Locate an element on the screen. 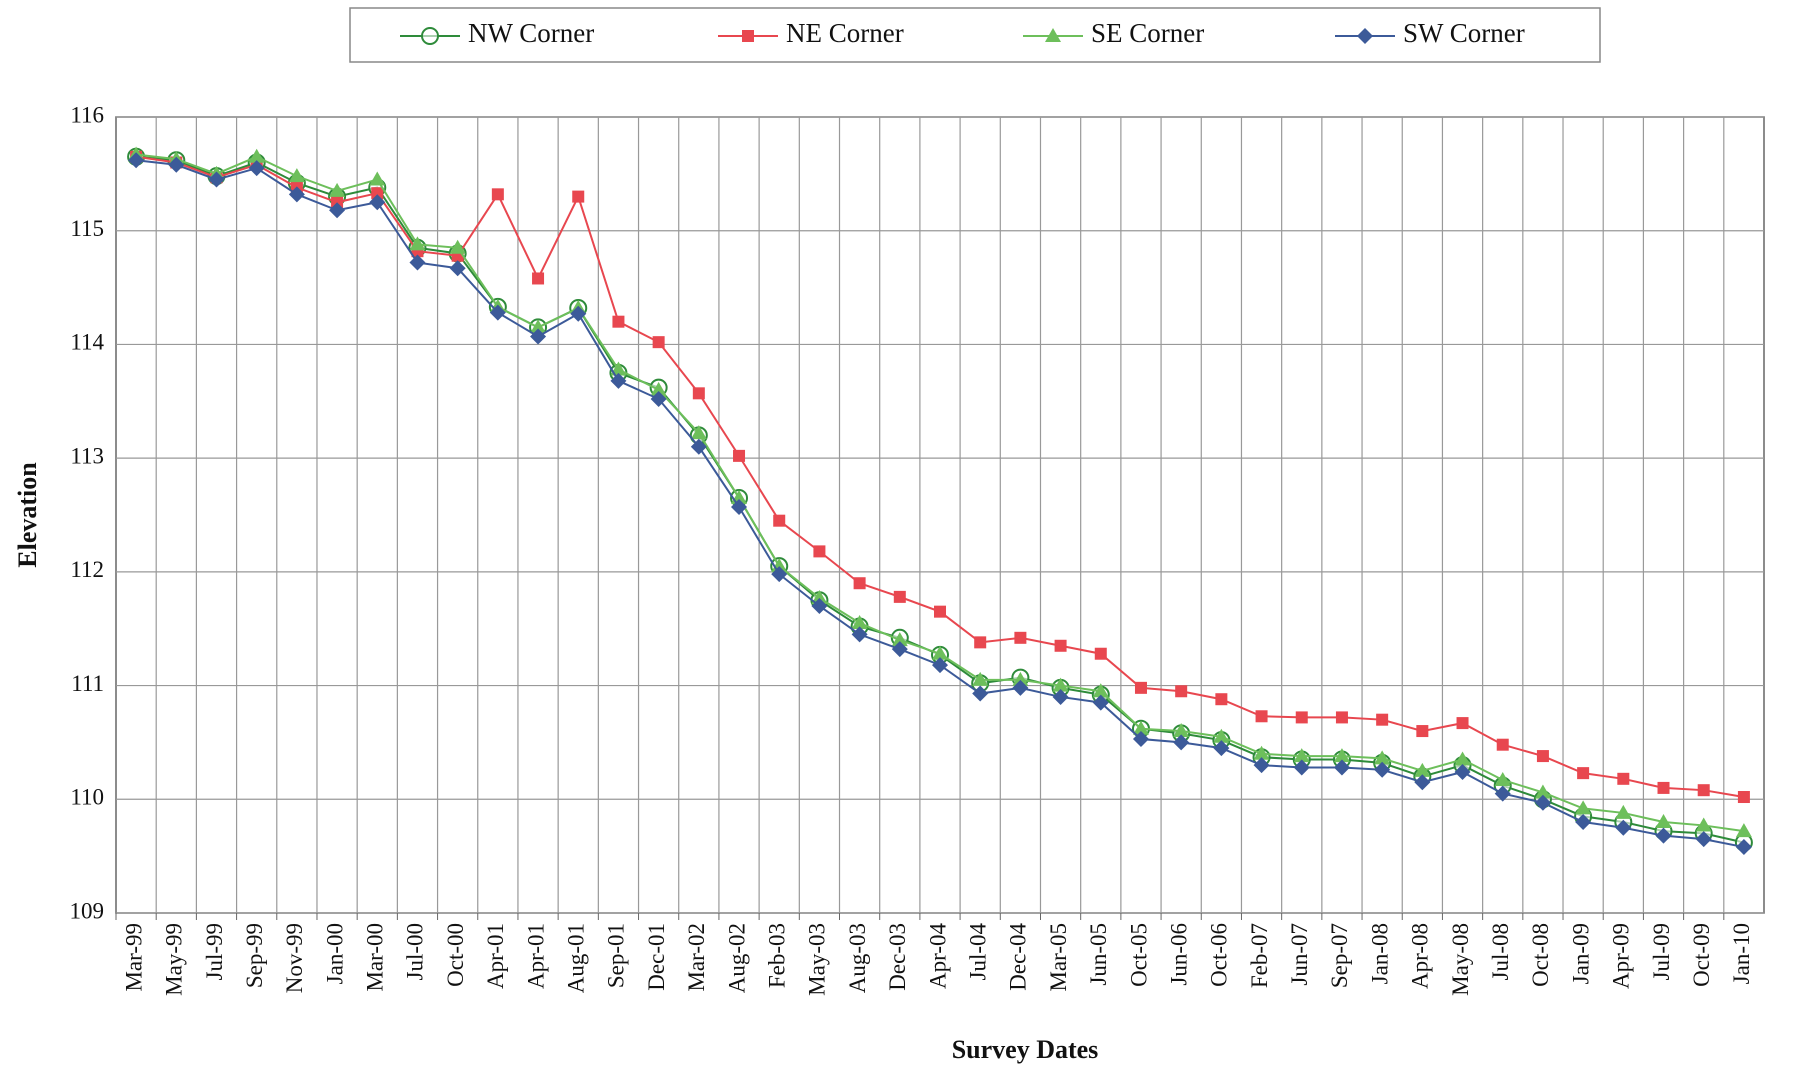 The image size is (1815, 1071). x-tick-label: May-99 is located at coordinates (174, 959).